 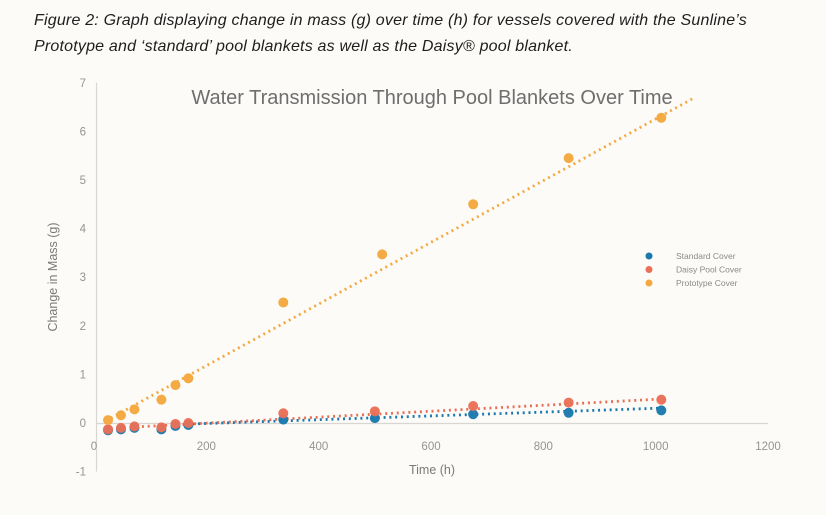 I want to click on x-tick-label: 800, so click(x=543, y=447).